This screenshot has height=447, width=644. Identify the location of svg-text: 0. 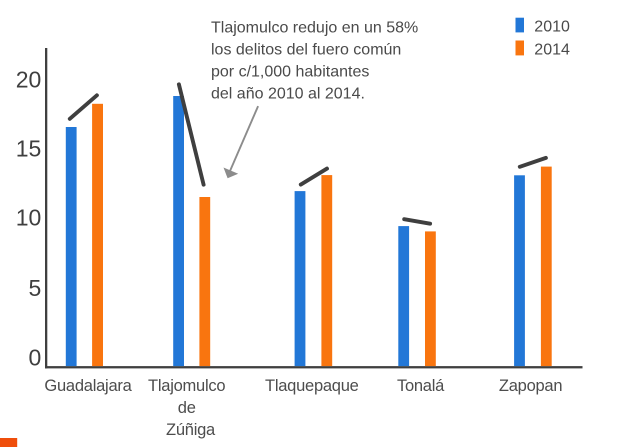
(35, 358).